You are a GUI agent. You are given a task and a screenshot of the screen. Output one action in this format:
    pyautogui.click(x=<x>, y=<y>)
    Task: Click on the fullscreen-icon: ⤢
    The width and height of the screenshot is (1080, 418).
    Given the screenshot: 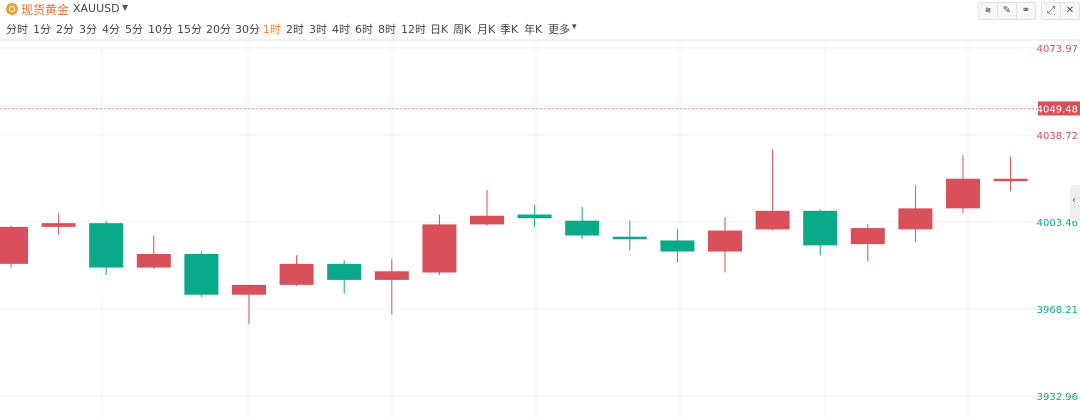 What is the action you would take?
    pyautogui.click(x=1051, y=10)
    